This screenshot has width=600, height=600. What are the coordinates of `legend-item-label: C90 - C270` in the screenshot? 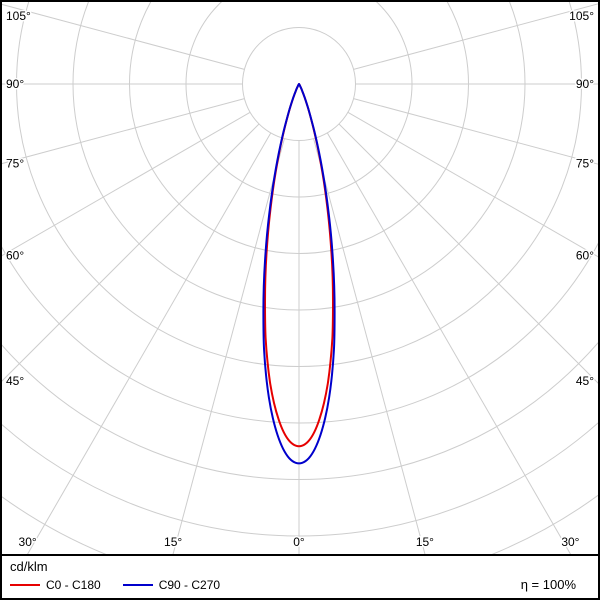 It's located at (189, 585).